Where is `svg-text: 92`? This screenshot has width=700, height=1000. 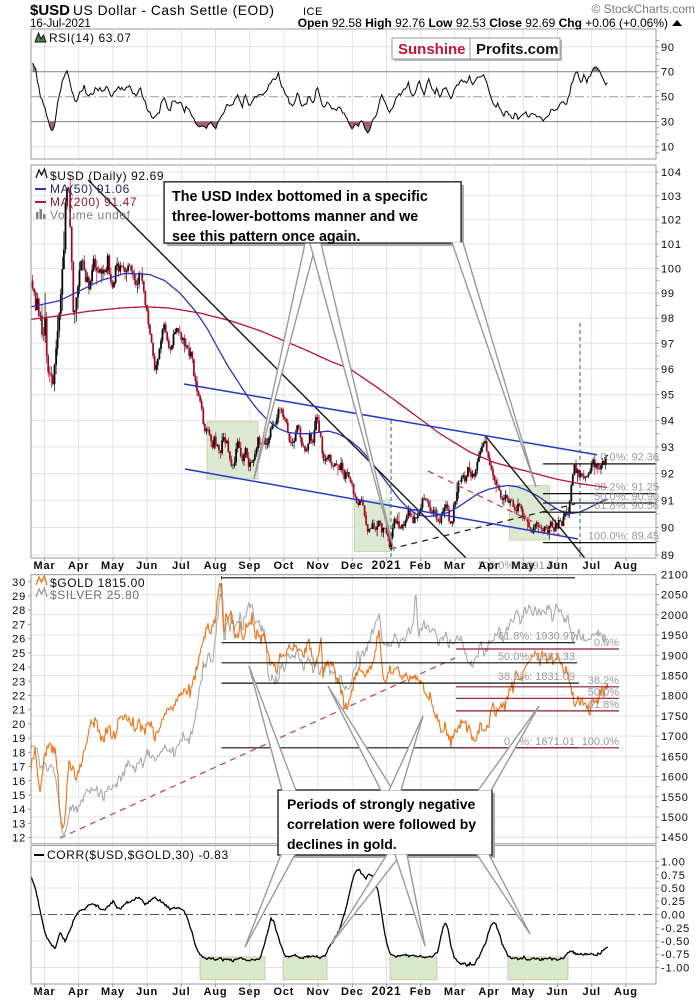
svg-text: 92 is located at coordinates (668, 475).